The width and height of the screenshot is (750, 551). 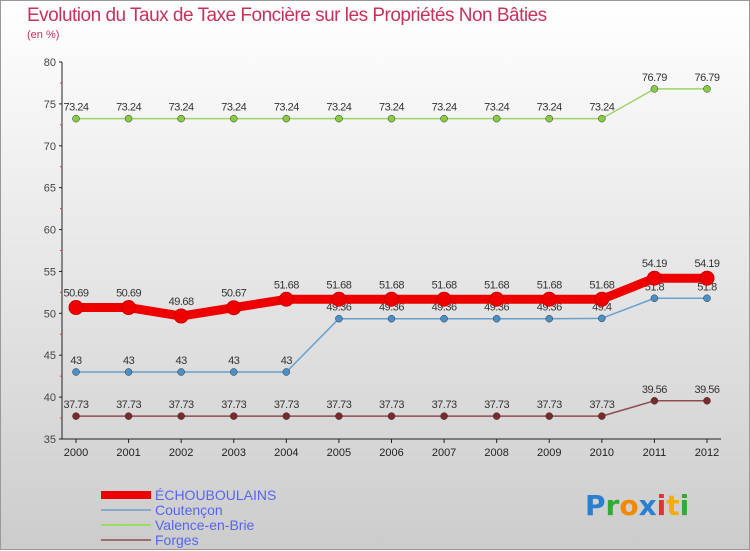 What do you see at coordinates (707, 453) in the screenshot?
I see `x-tick-label: 2012` at bounding box center [707, 453].